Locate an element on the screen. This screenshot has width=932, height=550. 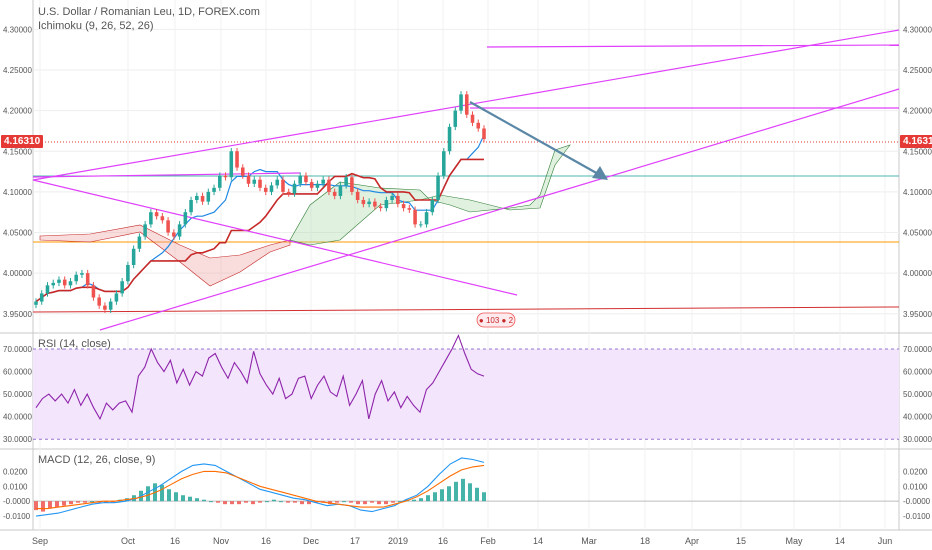
rsi-tick-right: 60.0000 is located at coordinates (917, 372).